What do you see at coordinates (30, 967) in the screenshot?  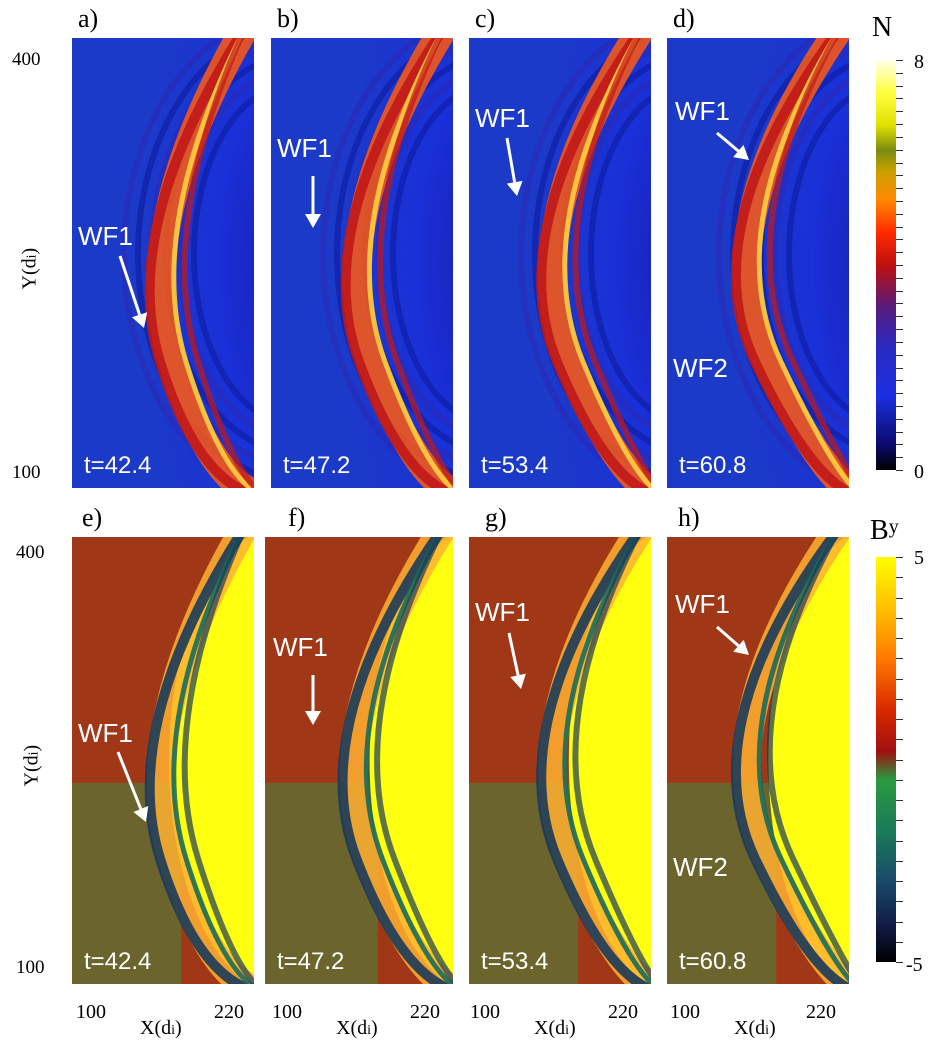 I see `y-tick-bottom-100: 100` at bounding box center [30, 967].